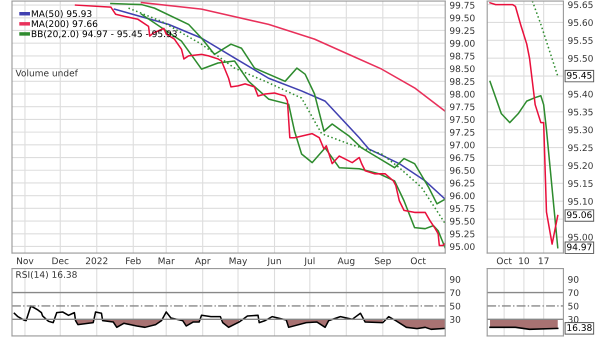 The width and height of the screenshot is (600, 337). Describe the element at coordinates (462, 81) in the screenshot. I see `y-tick-label: 98.25` at that location.